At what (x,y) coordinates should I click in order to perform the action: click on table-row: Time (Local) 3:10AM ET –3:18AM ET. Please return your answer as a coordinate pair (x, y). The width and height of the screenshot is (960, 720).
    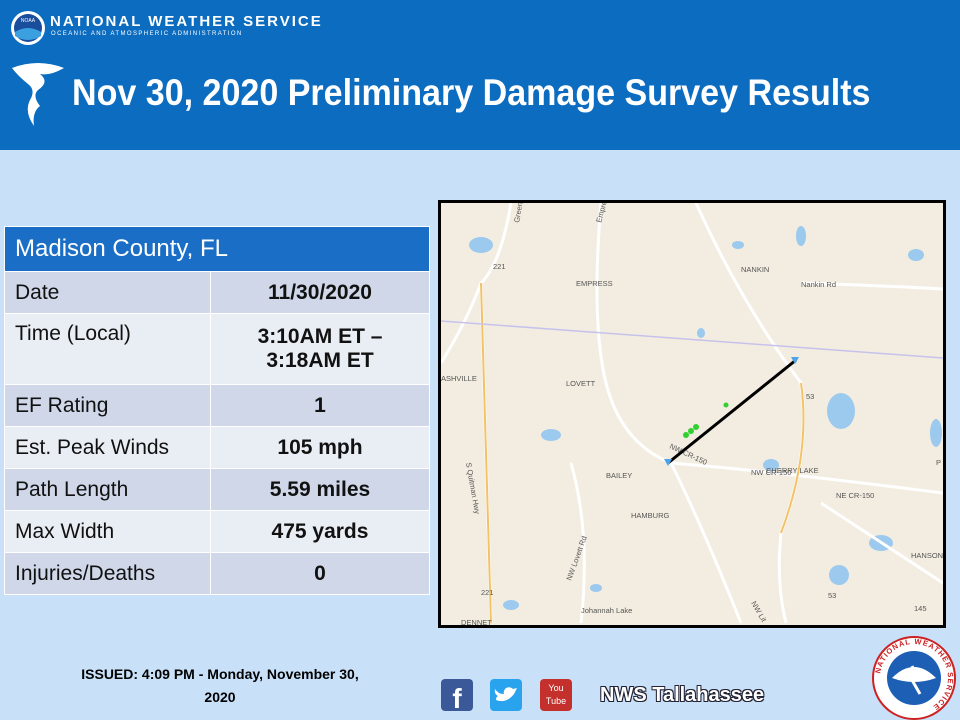
    Looking at the image, I should click on (217, 349).